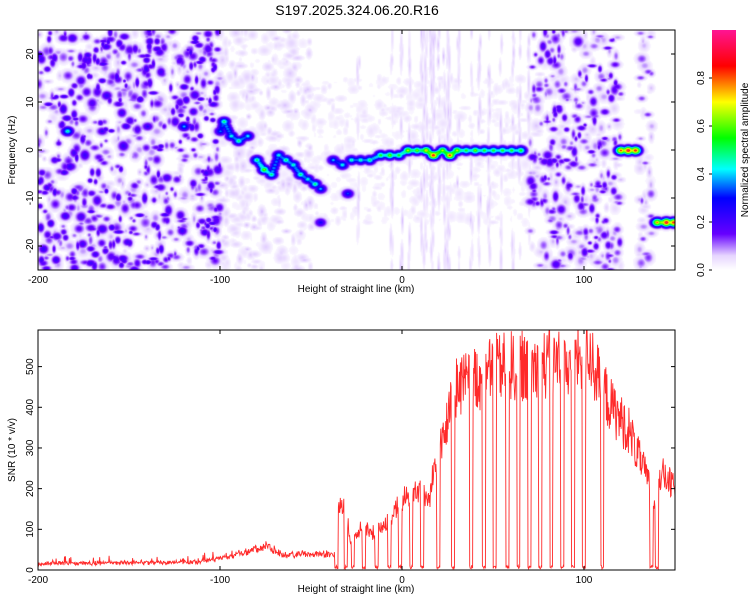 The width and height of the screenshot is (750, 600). What do you see at coordinates (30, 488) in the screenshot?
I see `snr-y-tick-label: 200` at bounding box center [30, 488].